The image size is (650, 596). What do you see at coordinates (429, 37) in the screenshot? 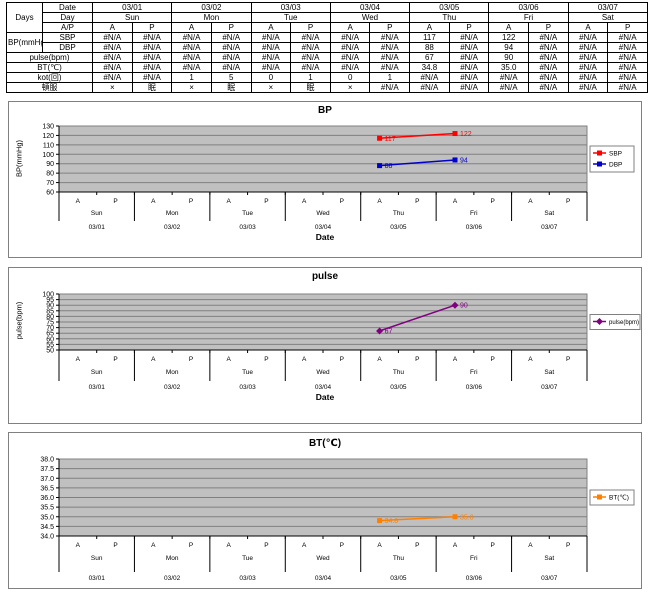
I see `sbp-value-cell: 117` at bounding box center [429, 37].